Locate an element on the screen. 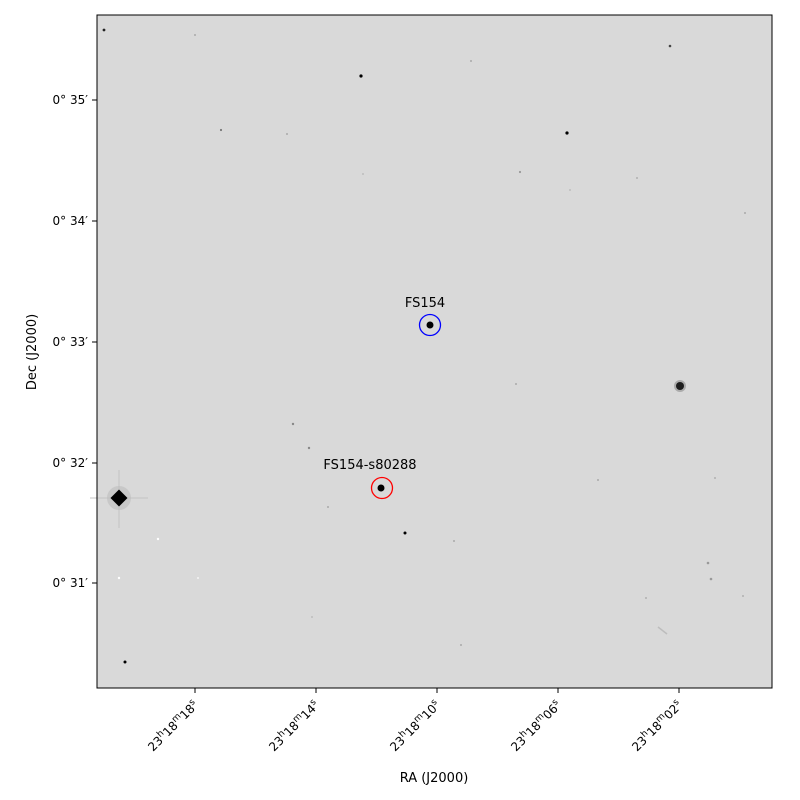 This screenshot has height=800, width=800. ra-axis-ticks is located at coordinates (437, 690).